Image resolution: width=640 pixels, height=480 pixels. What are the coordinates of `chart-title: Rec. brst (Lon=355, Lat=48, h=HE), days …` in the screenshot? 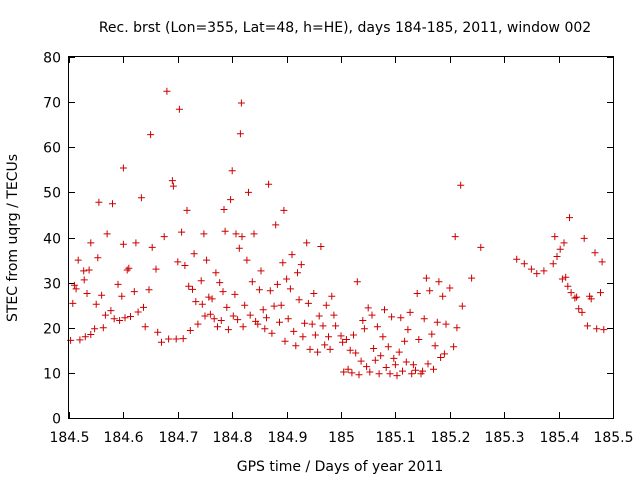 It's located at (345, 28).